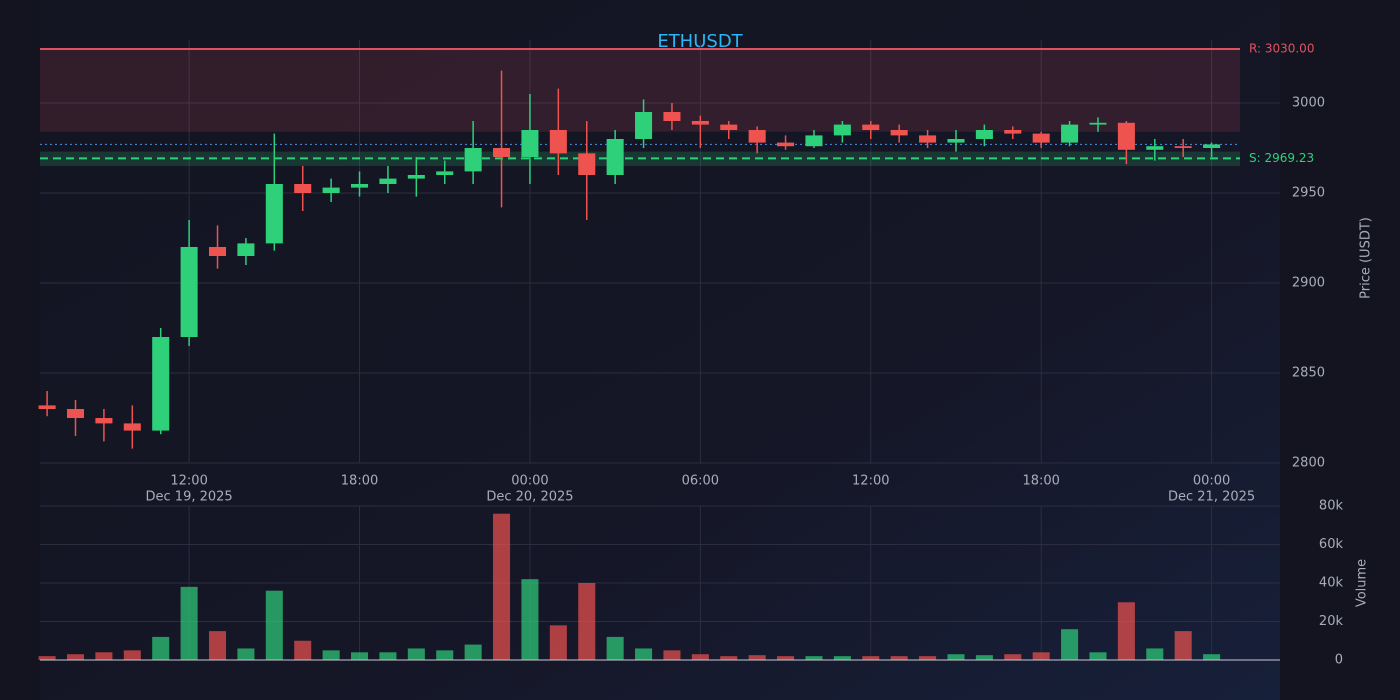 This screenshot has width=1400, height=700. What do you see at coordinates (529, 497) in the screenshot?
I see `x-tick-date: Dec 20, 2025` at bounding box center [529, 497].